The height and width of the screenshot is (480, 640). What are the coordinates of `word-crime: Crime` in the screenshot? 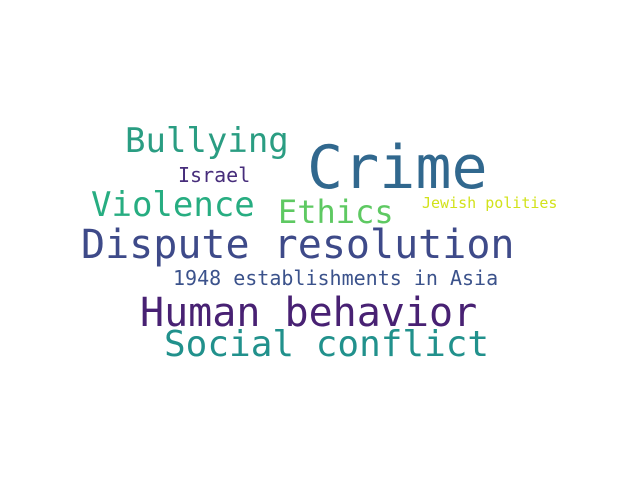 It's located at (397, 168).